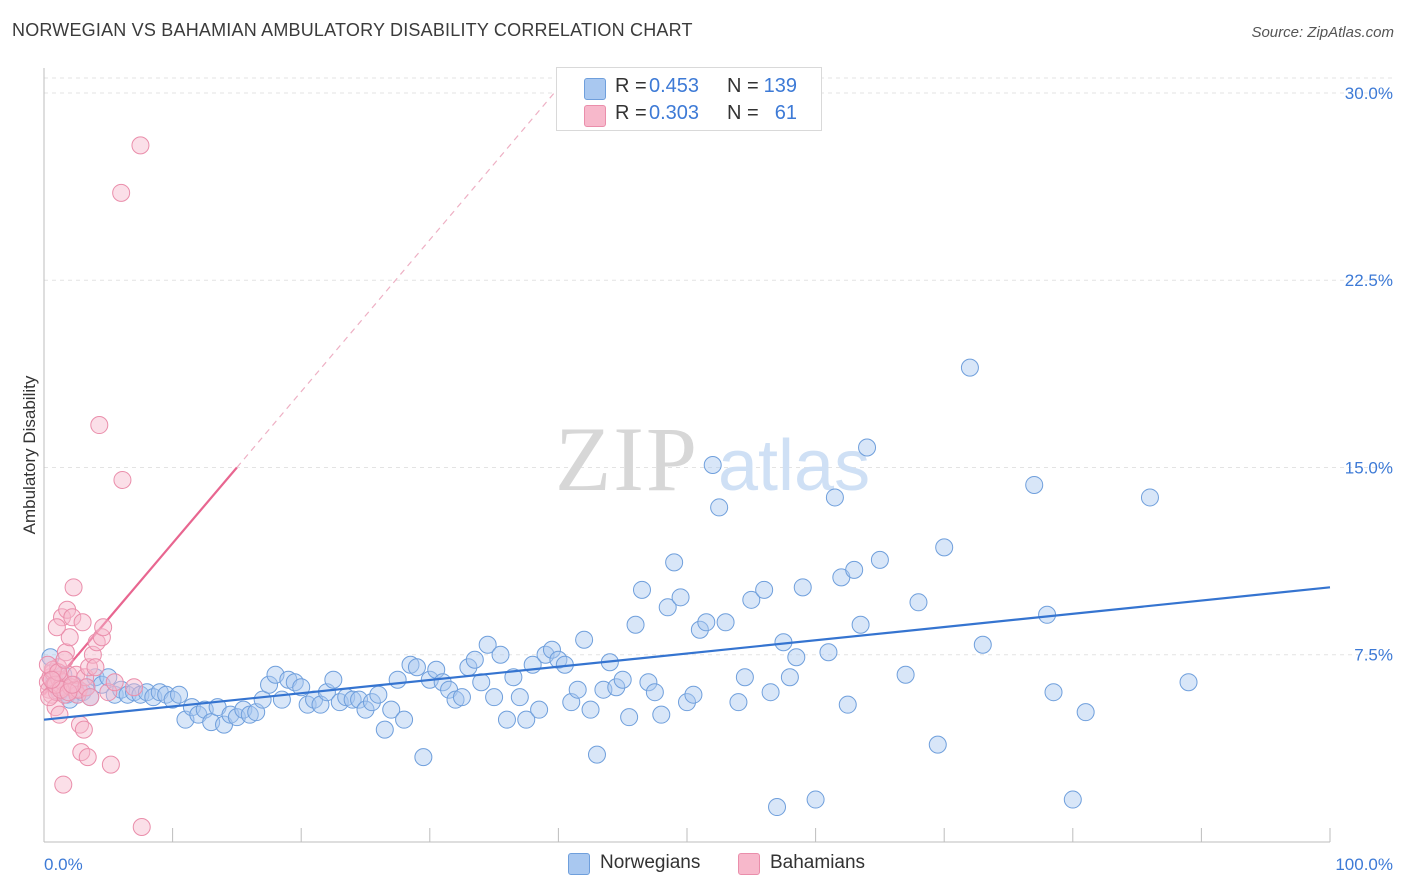 The width and height of the screenshot is (1406, 892). What do you see at coordinates (689, 99) in the screenshot?
I see `stats-legend: R = 0.453 N = 139 R = 0.303 N = 61` at bounding box center [689, 99].